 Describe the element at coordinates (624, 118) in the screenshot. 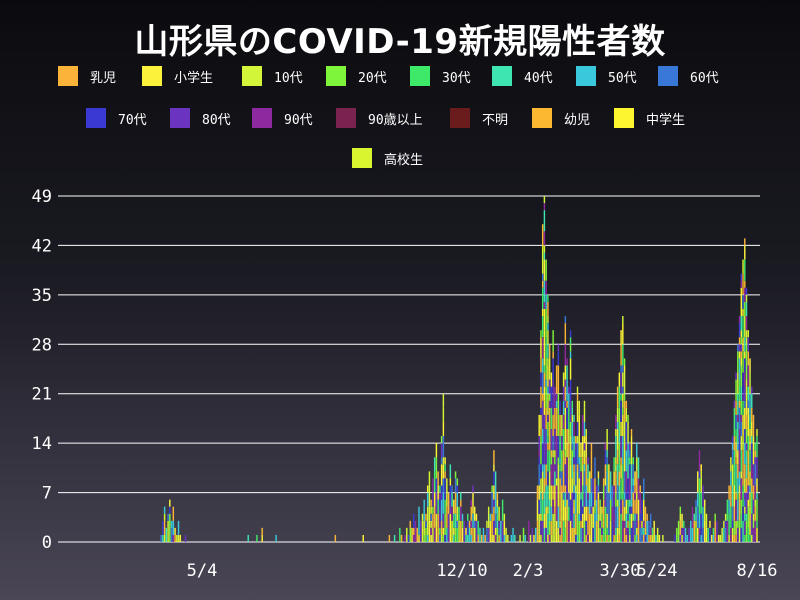

I see `legend-swatch-junior-high` at that location.